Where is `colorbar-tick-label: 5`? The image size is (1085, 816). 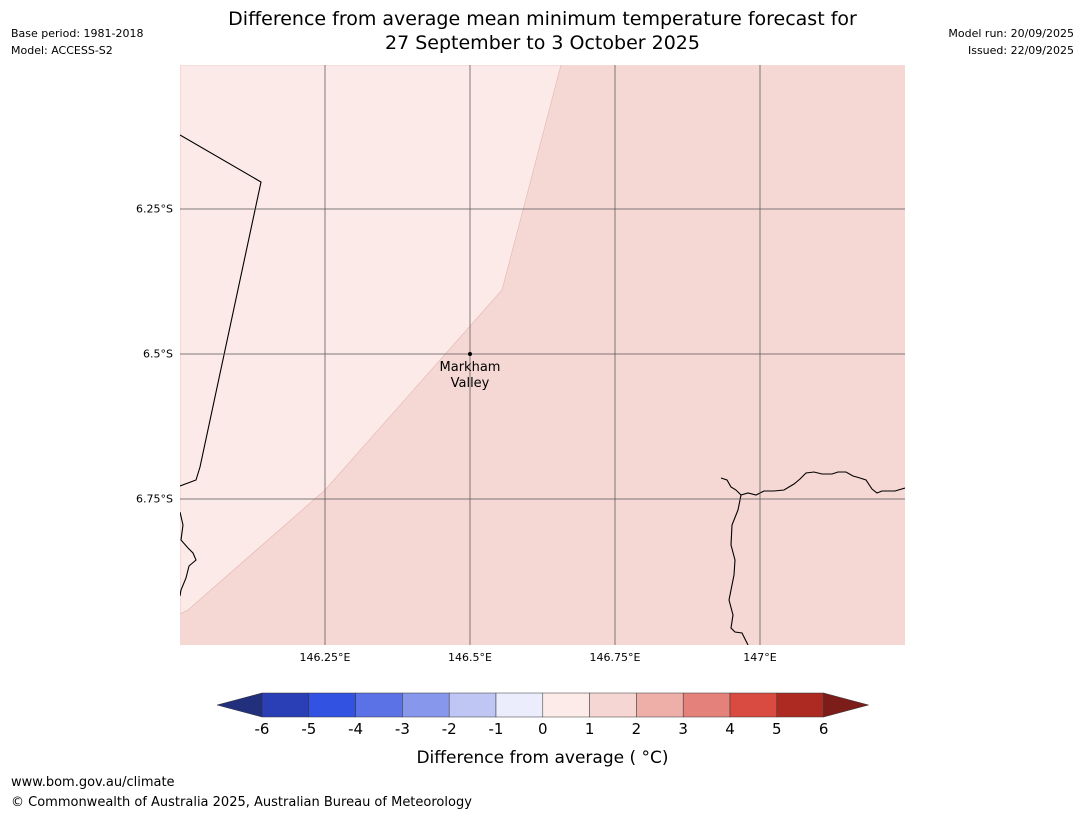 colorbar-tick-label: 5 is located at coordinates (777, 729).